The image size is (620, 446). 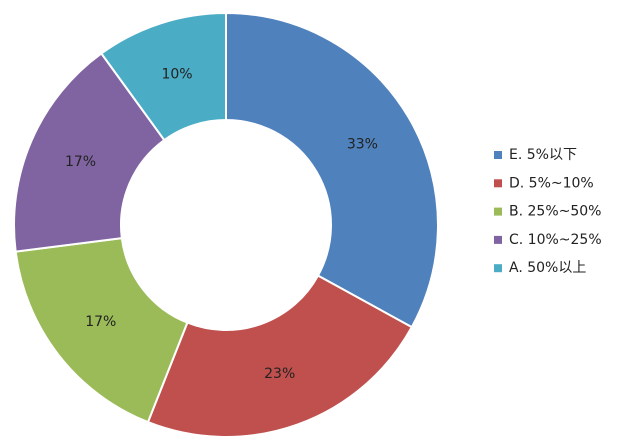 I want to click on legend-label: E. 5%以下, so click(x=543, y=155).